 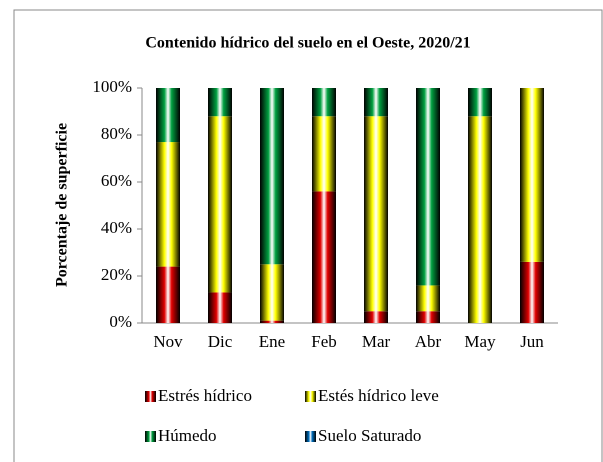 I want to click on legend-label: Estrés hídrico, so click(x=205, y=395).